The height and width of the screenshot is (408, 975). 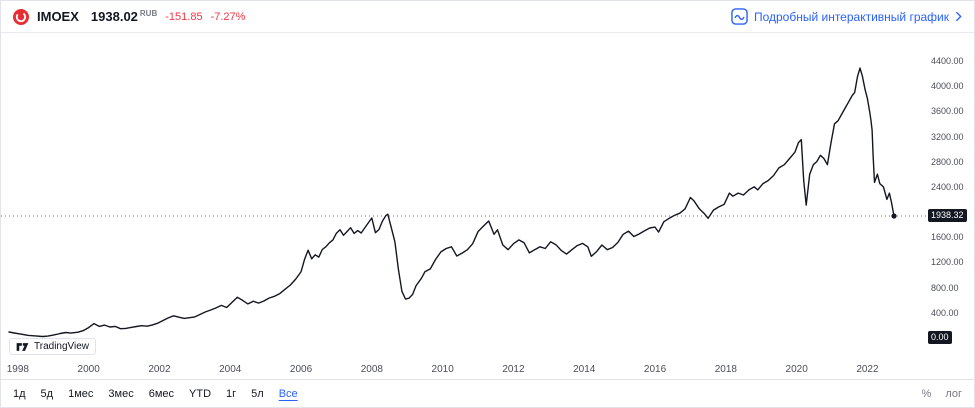 What do you see at coordinates (257, 393) in the screenshot?
I see `range-button-7: 5л` at bounding box center [257, 393].